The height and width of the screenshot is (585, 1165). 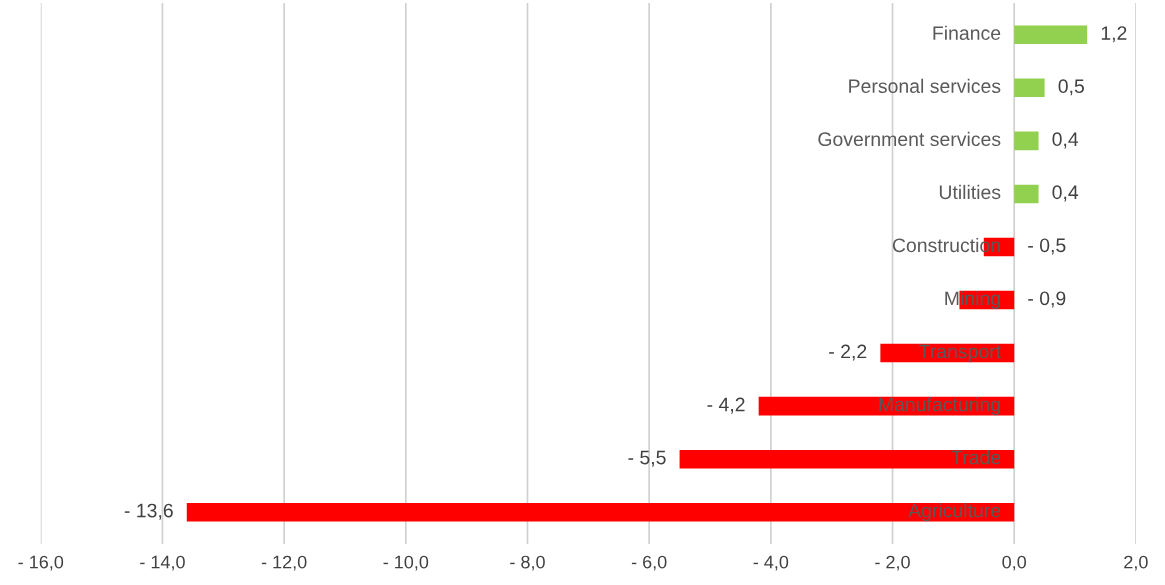 I want to click on x-tick-label: - 2,0, so click(x=892, y=563).